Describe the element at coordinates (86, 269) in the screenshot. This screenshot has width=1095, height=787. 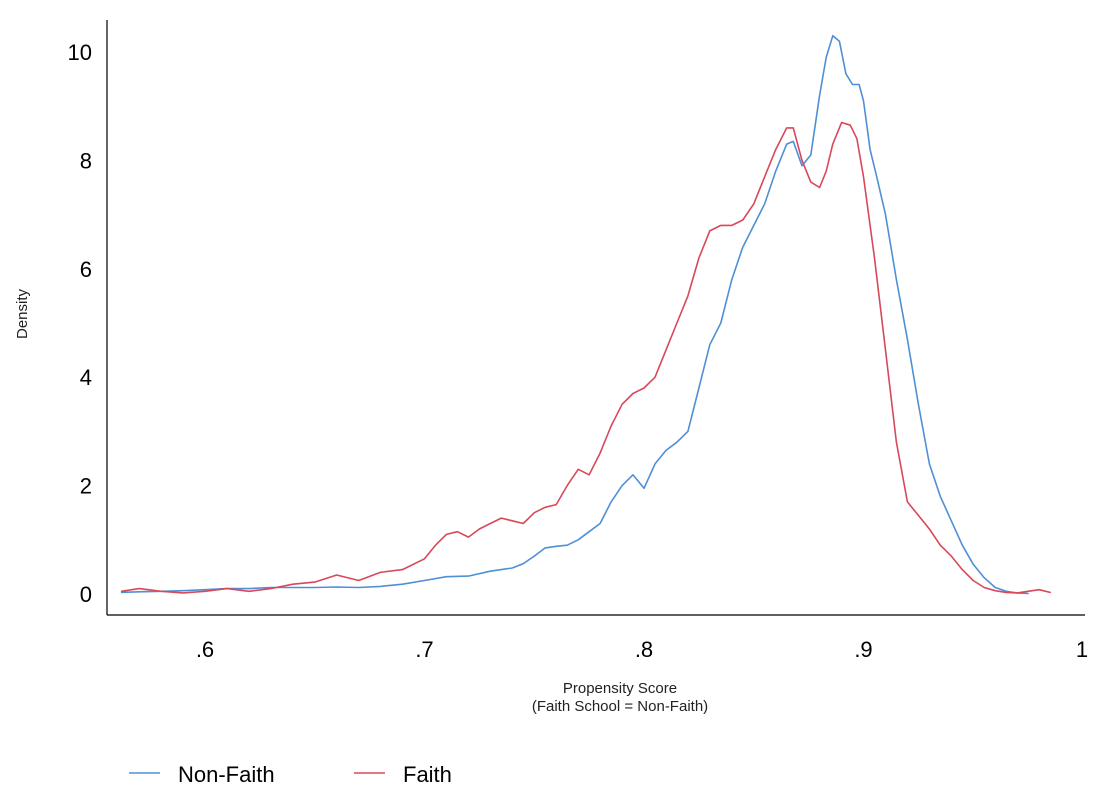
I see `y-tick-label: 6` at that location.